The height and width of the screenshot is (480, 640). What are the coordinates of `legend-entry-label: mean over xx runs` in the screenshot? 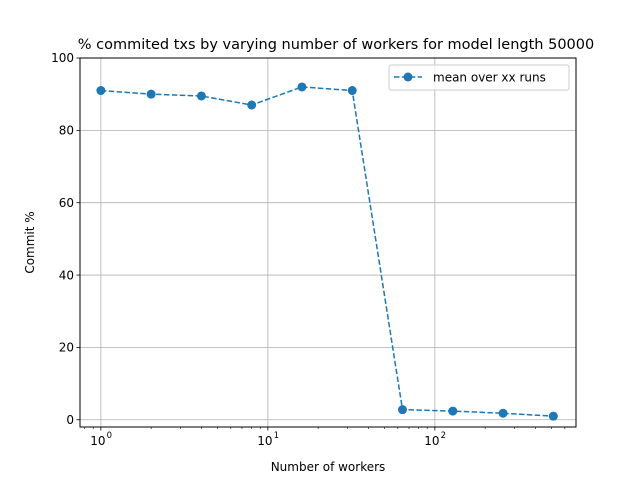 It's located at (489, 78).